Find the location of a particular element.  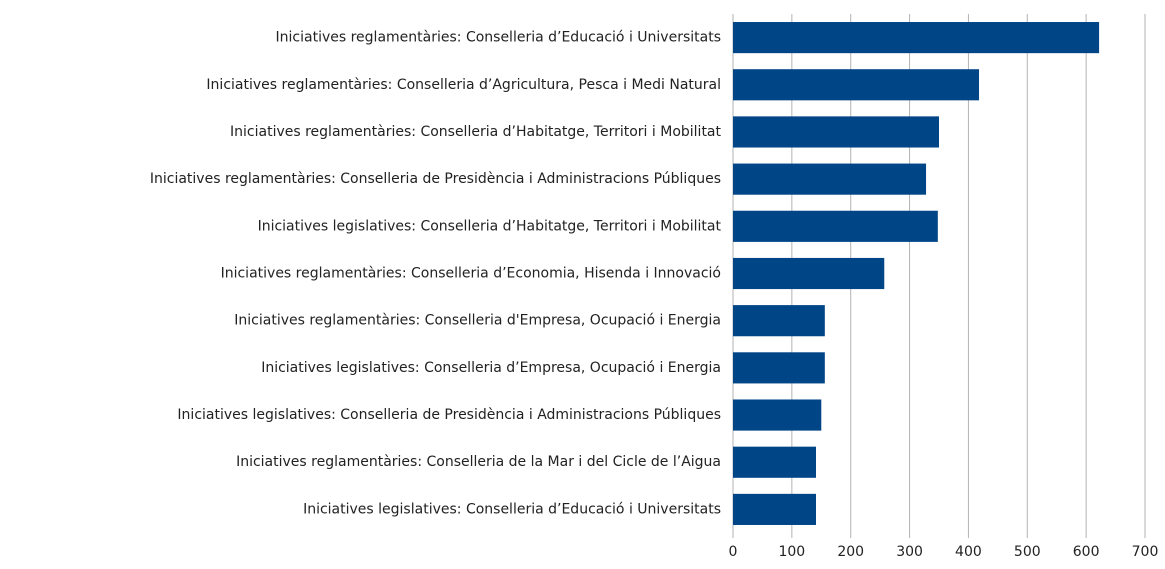

x-tick-label: 600 is located at coordinates (1086, 552).